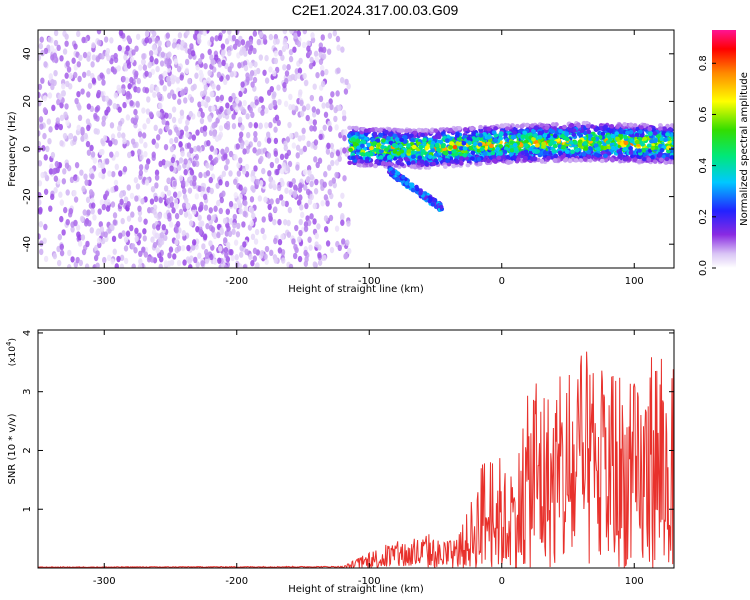 Image resolution: width=750 pixels, height=600 pixels. What do you see at coordinates (707, 165) in the screenshot?
I see `colorbar-ticks: 0.0 0.2 0.4 0.6 0.8` at bounding box center [707, 165].